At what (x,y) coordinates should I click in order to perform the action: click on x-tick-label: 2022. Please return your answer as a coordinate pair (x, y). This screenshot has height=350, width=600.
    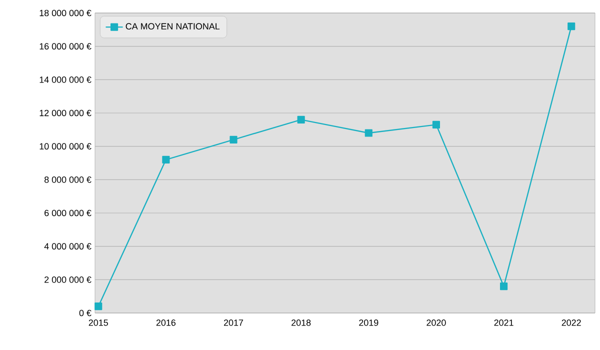
    Looking at the image, I should click on (571, 323).